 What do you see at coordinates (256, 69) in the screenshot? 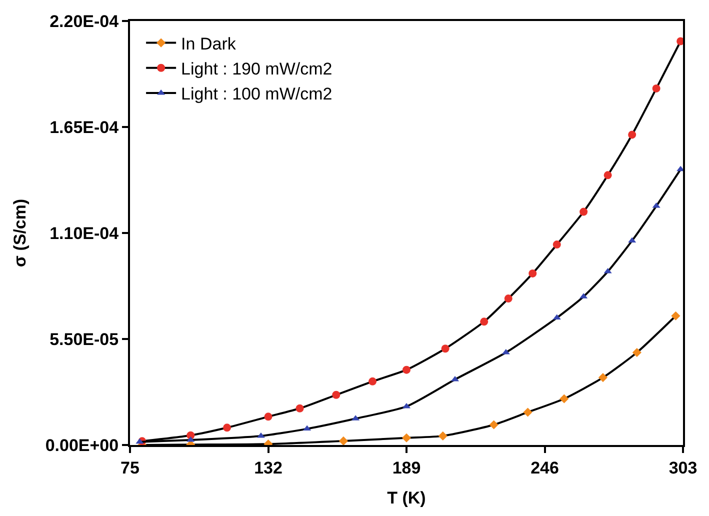
I see `legend-label: Light : 190 mW/cm2` at bounding box center [256, 69].